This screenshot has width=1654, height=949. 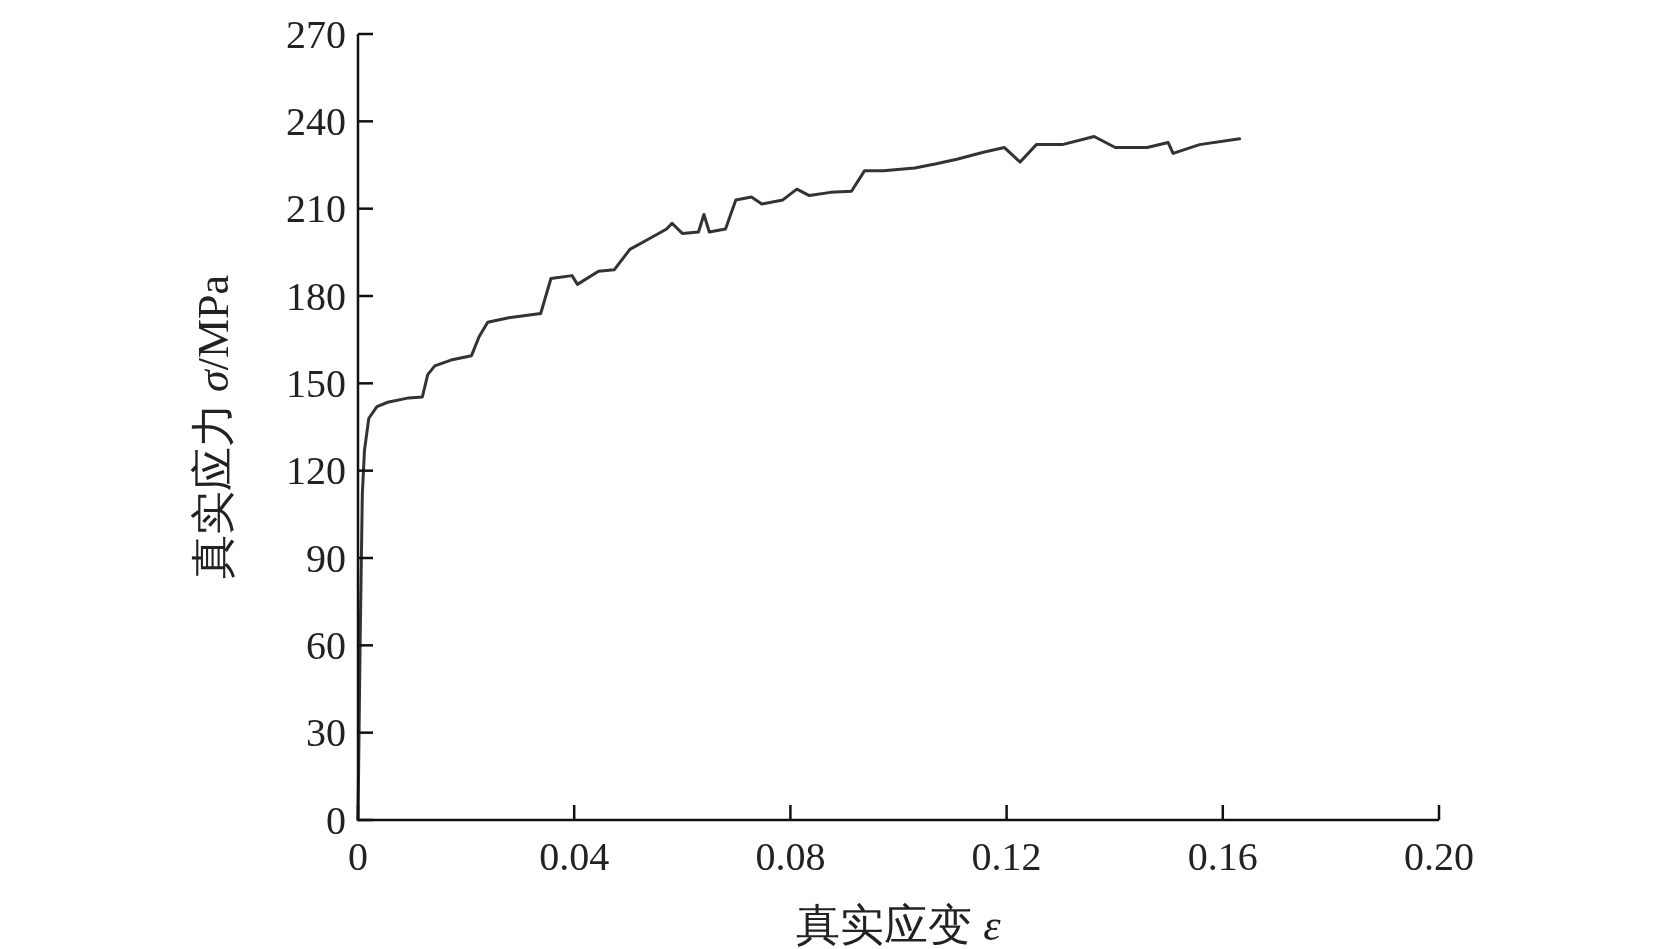 I want to click on y-tick-label: 0, so click(x=336, y=820).